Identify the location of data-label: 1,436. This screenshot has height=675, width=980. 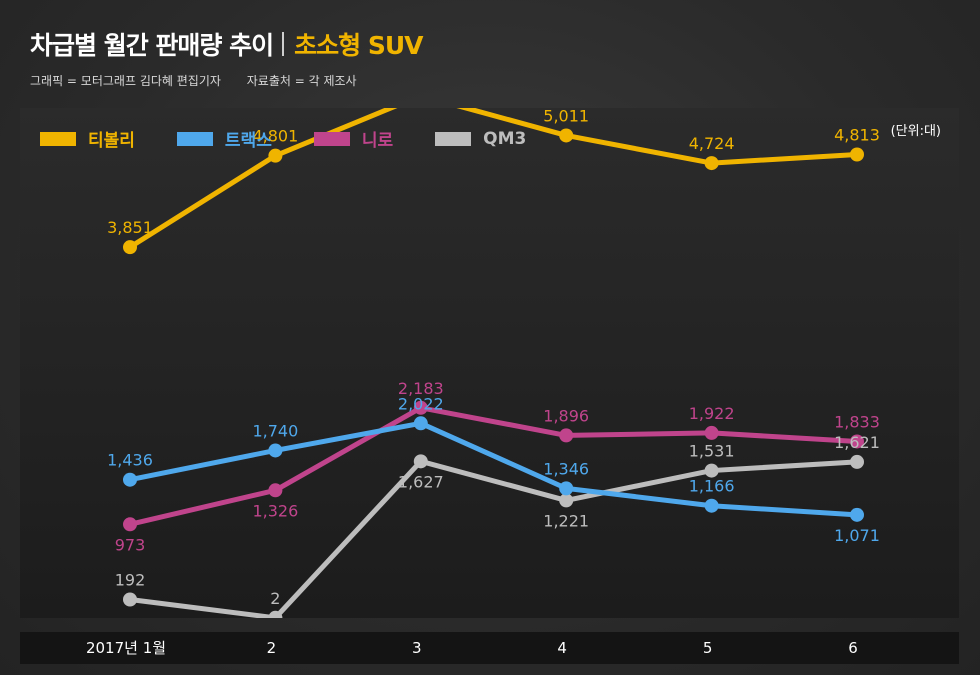
(130, 460).